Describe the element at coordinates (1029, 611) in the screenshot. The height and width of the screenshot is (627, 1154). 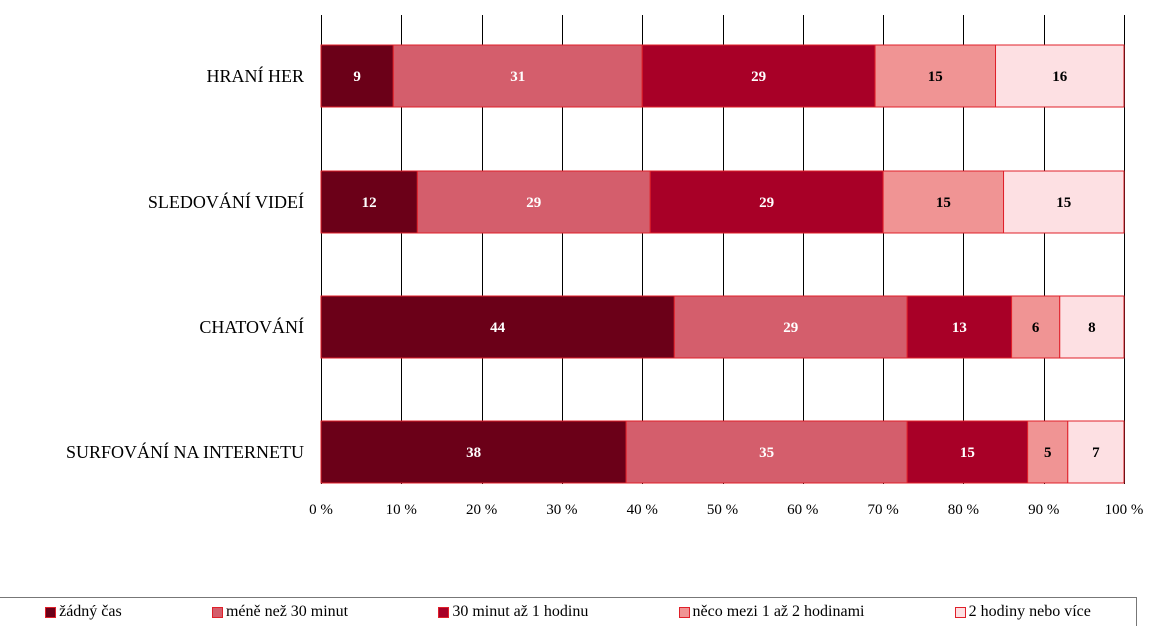
I see `legend-label: 2 hodiny nebo více` at that location.